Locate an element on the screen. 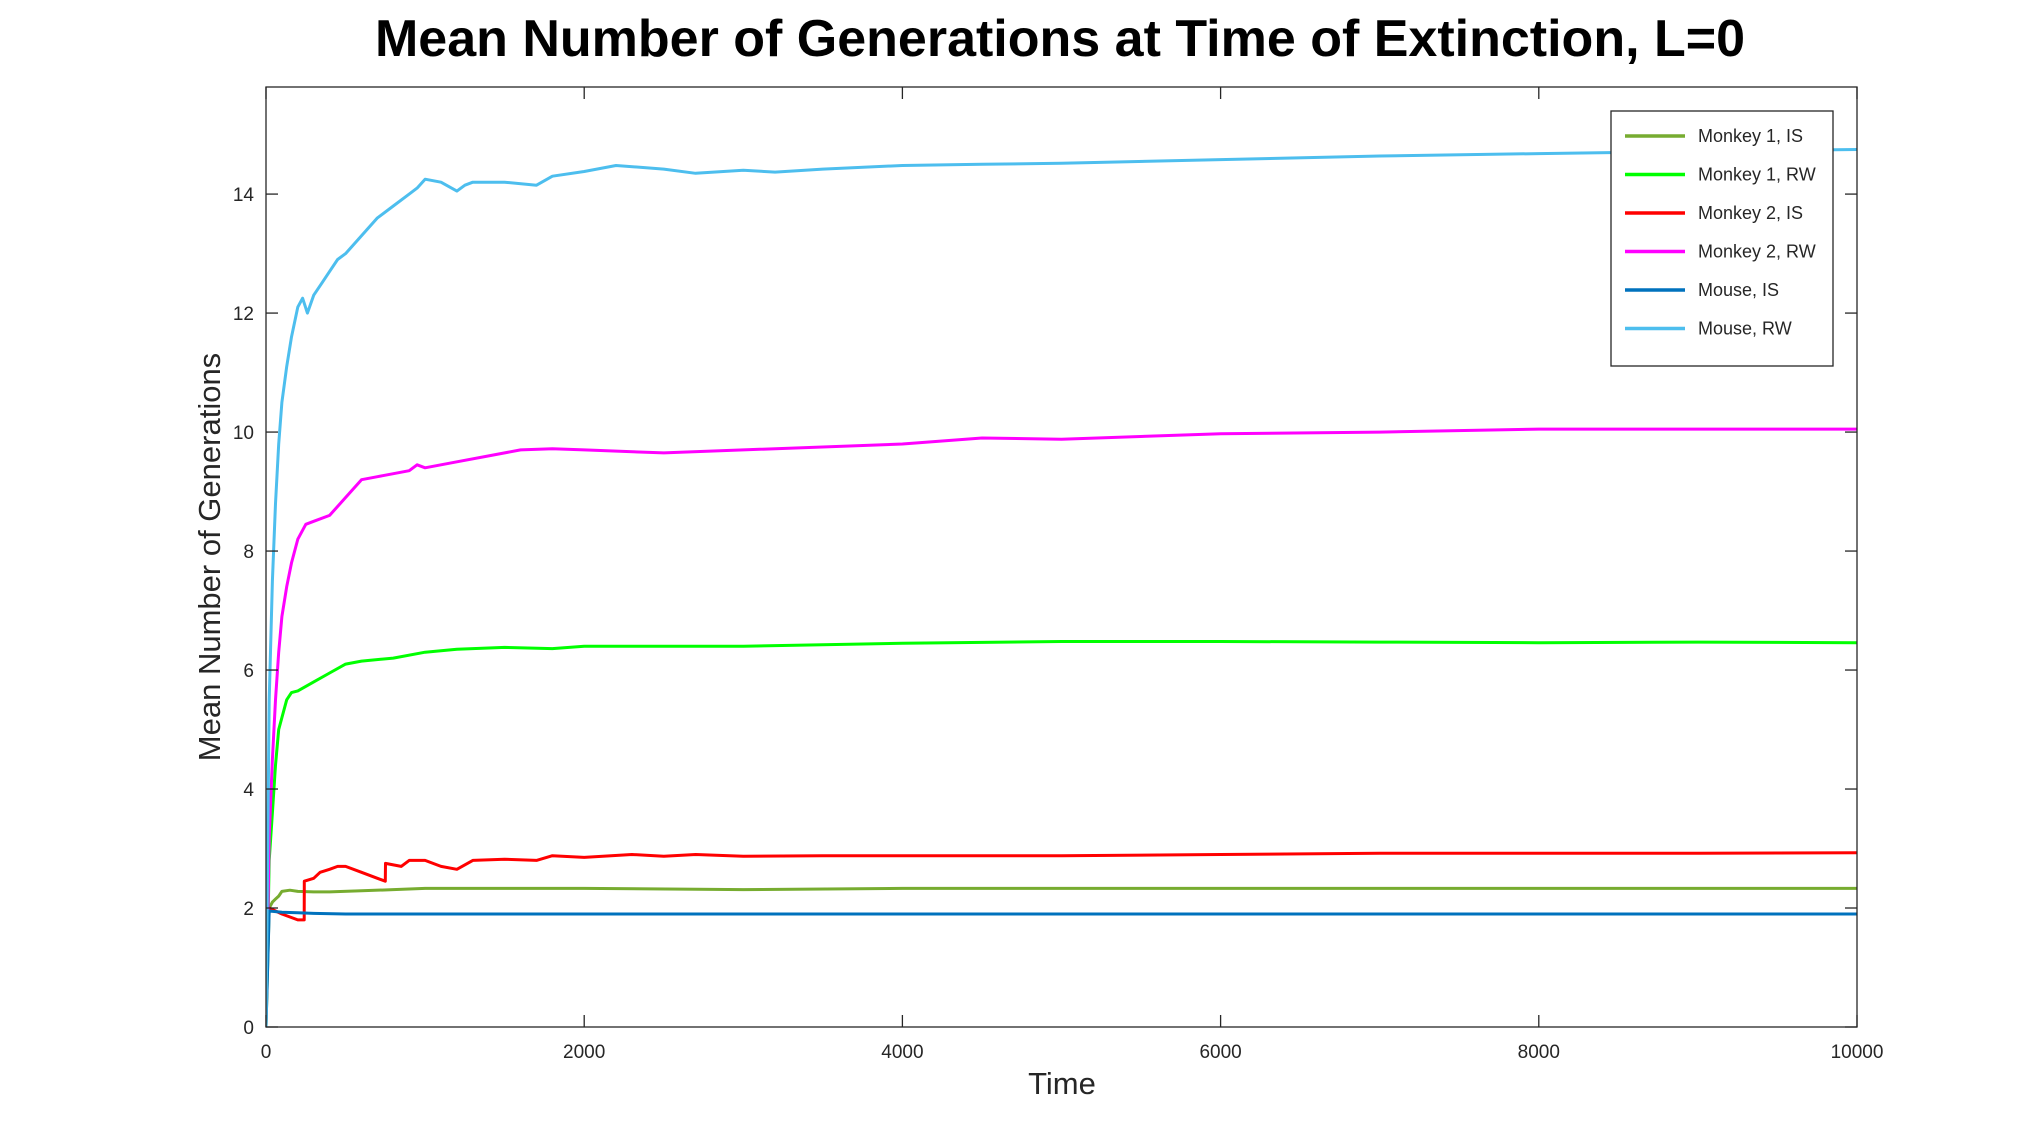  y-tick-label: 8 is located at coordinates (248, 552).